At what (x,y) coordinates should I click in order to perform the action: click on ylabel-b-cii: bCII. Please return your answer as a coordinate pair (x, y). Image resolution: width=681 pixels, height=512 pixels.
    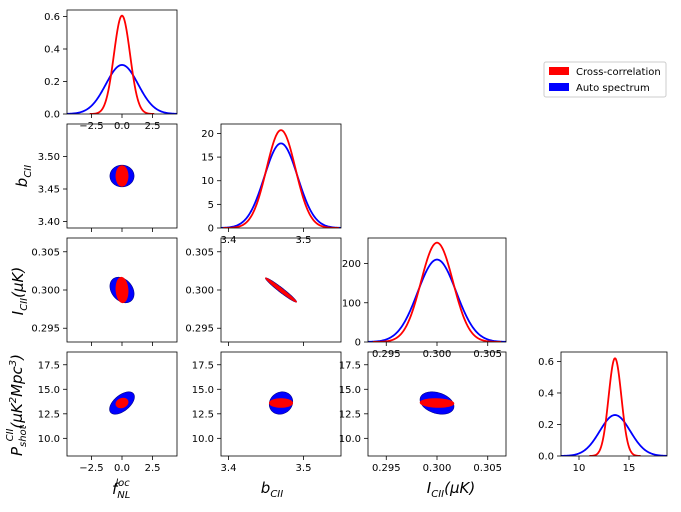
    Looking at the image, I should click on (23, 176).